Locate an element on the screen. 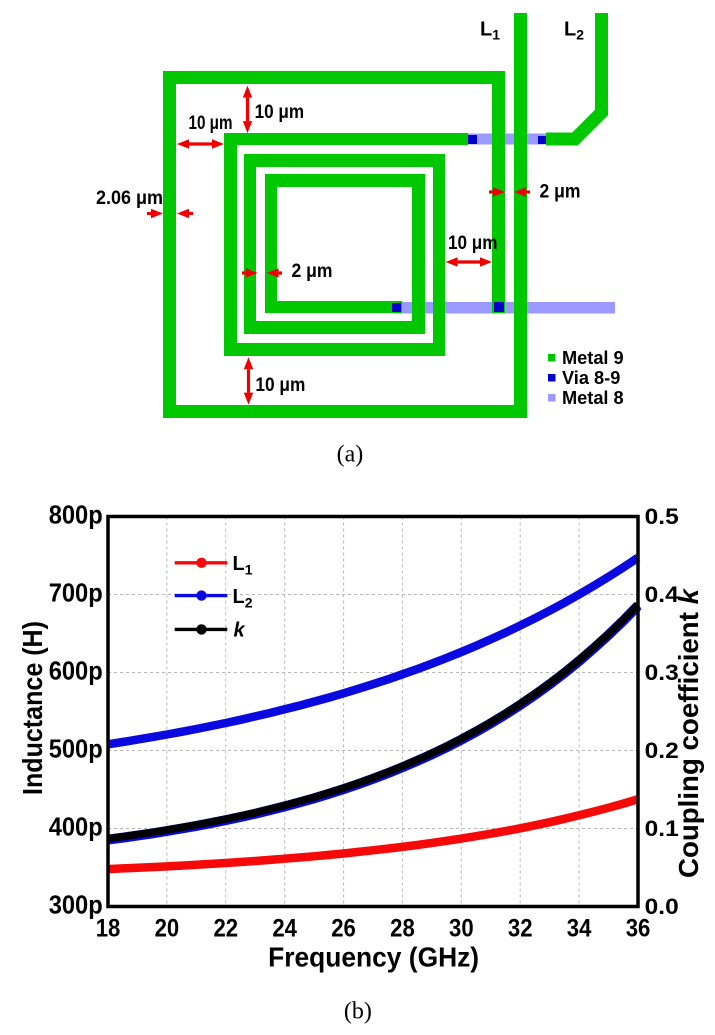 Image resolution: width=715 pixels, height=1035 pixels. svg-text: 400p is located at coordinates (76, 828).